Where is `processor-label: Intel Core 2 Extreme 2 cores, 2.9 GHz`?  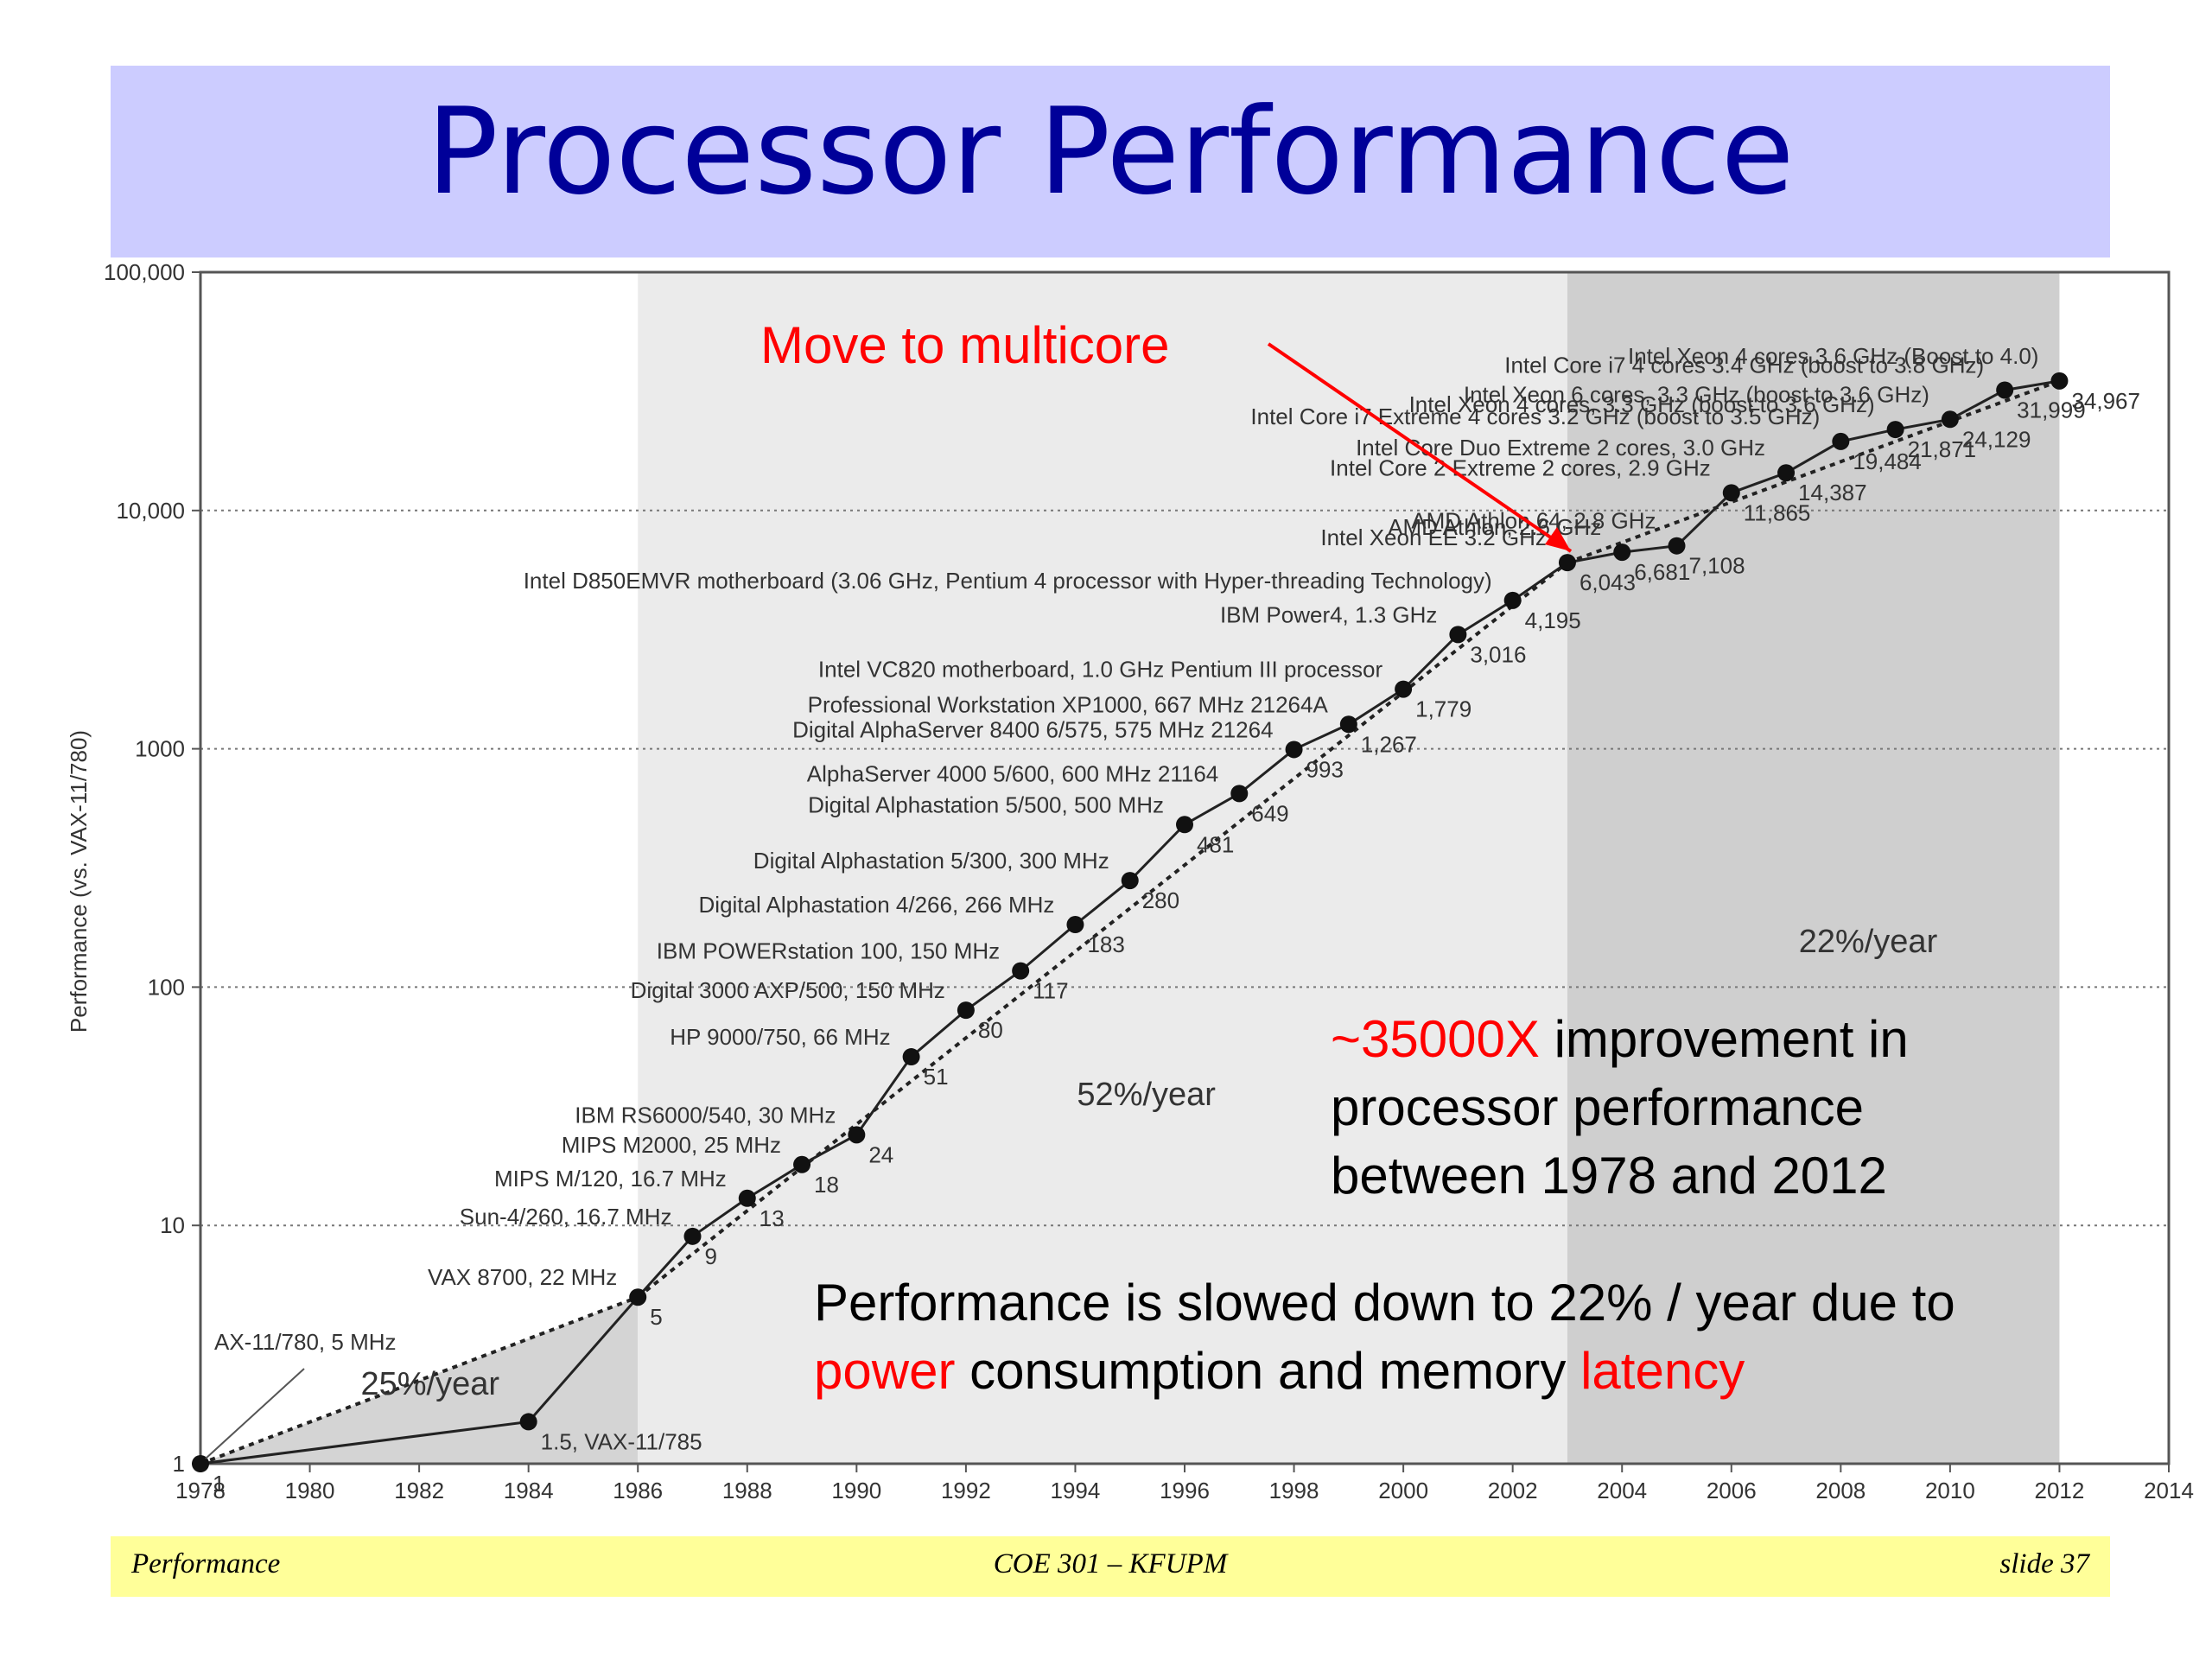
processor-label: Intel Core 2 Extreme 2 cores, 2.9 GHz is located at coordinates (1520, 467).